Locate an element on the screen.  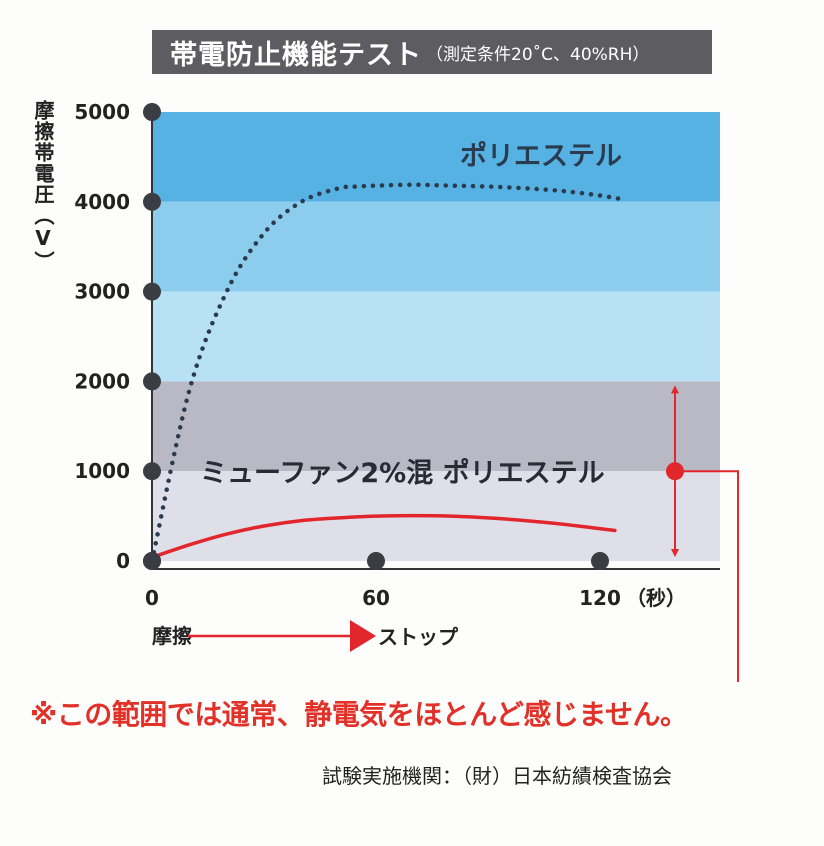
y-tick-label-5: 5000 is located at coordinates (102, 112).